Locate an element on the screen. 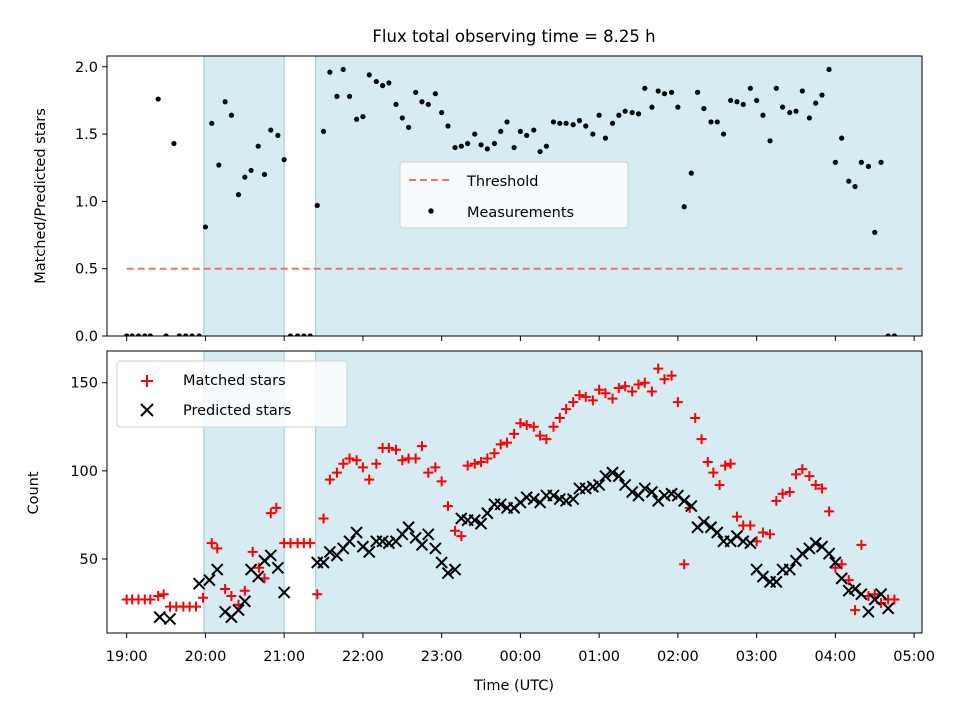 The image size is (960, 720). legend-threshold-label: Threshold is located at coordinates (502, 182).